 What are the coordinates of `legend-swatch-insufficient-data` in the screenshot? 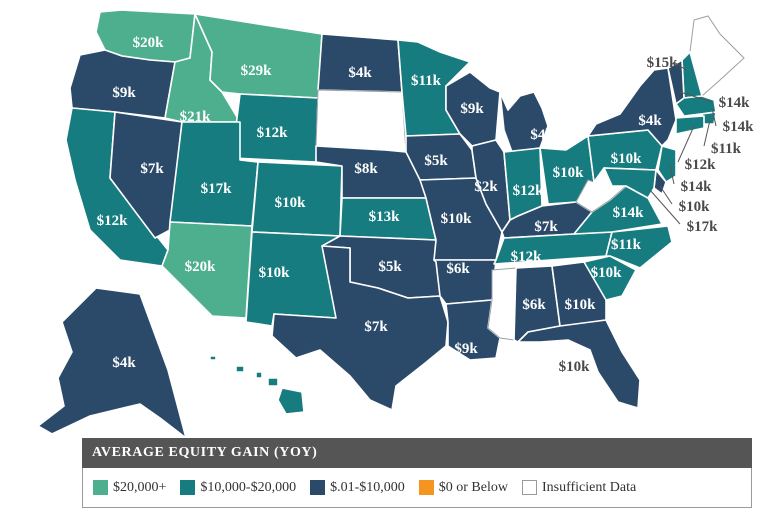 It's located at (529, 487).